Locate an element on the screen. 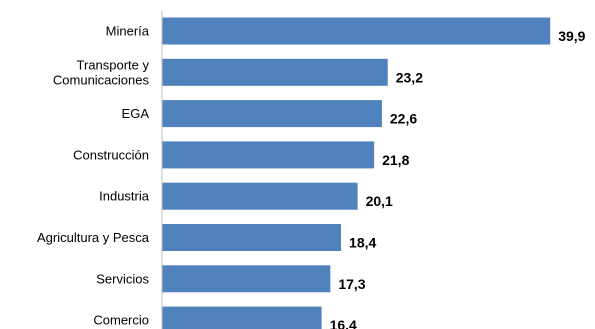 This screenshot has width=595, height=329. category-label: EGA is located at coordinates (136, 113).